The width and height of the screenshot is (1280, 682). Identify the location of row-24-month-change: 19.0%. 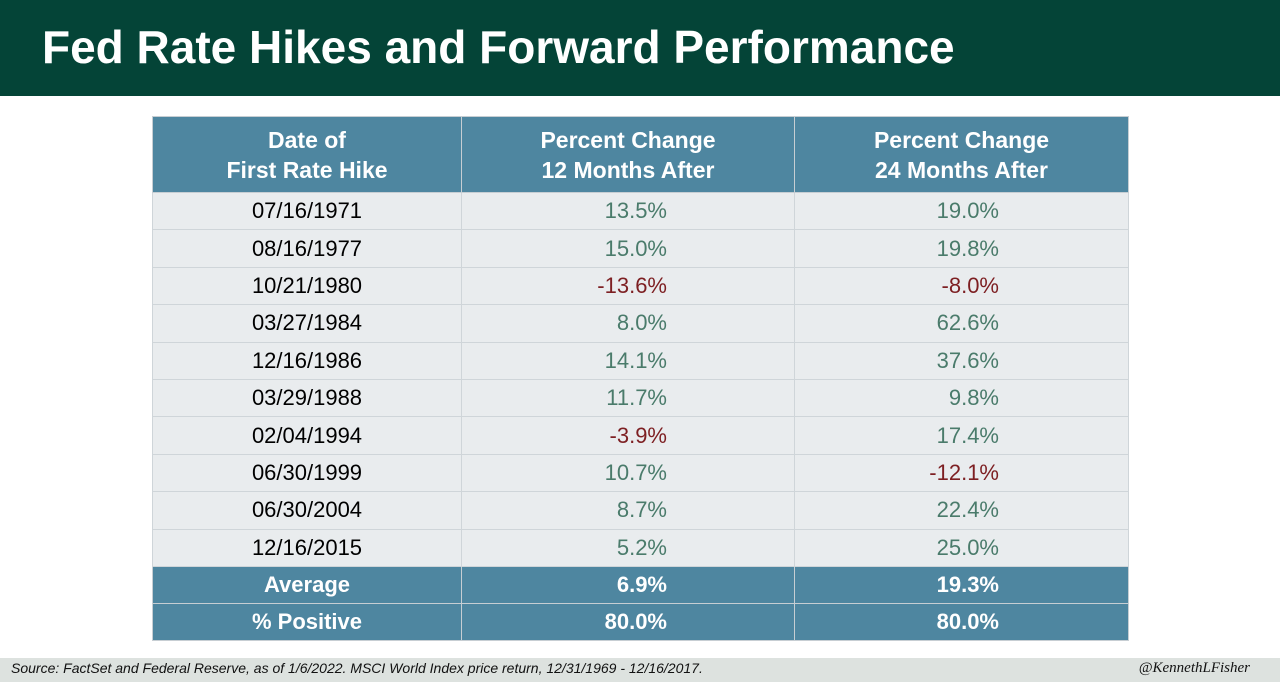
(961, 211).